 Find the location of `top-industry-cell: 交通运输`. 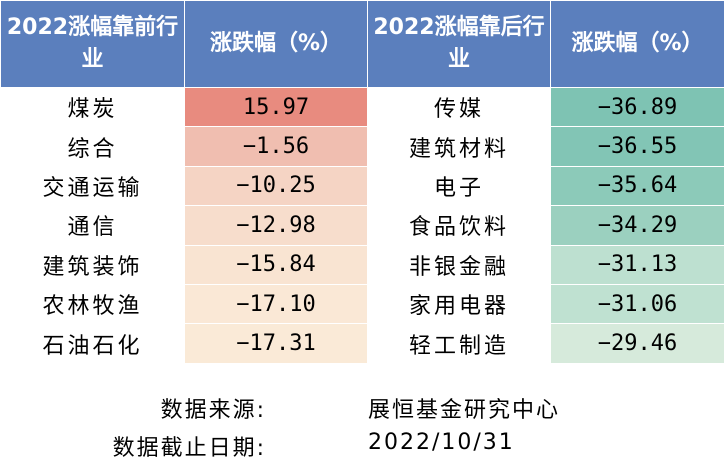

top-industry-cell: 交通运输 is located at coordinates (92, 186).